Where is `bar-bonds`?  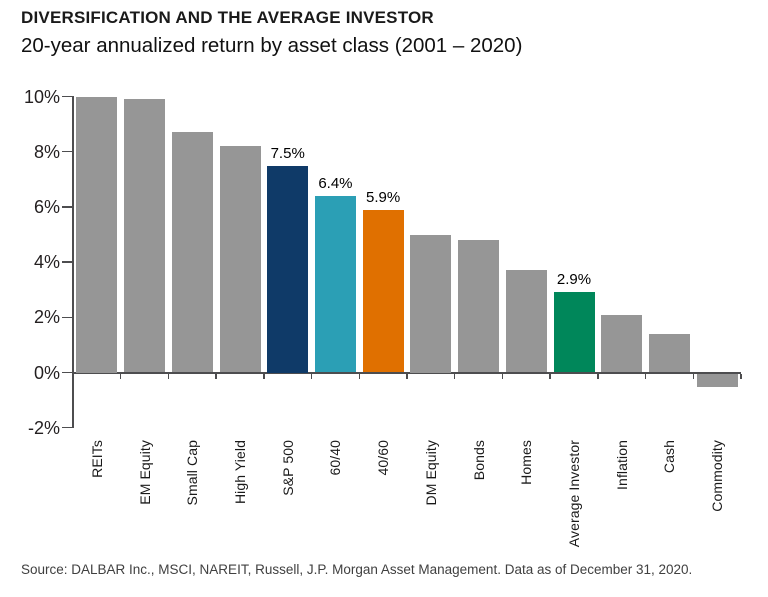 bar-bonds is located at coordinates (479, 306).